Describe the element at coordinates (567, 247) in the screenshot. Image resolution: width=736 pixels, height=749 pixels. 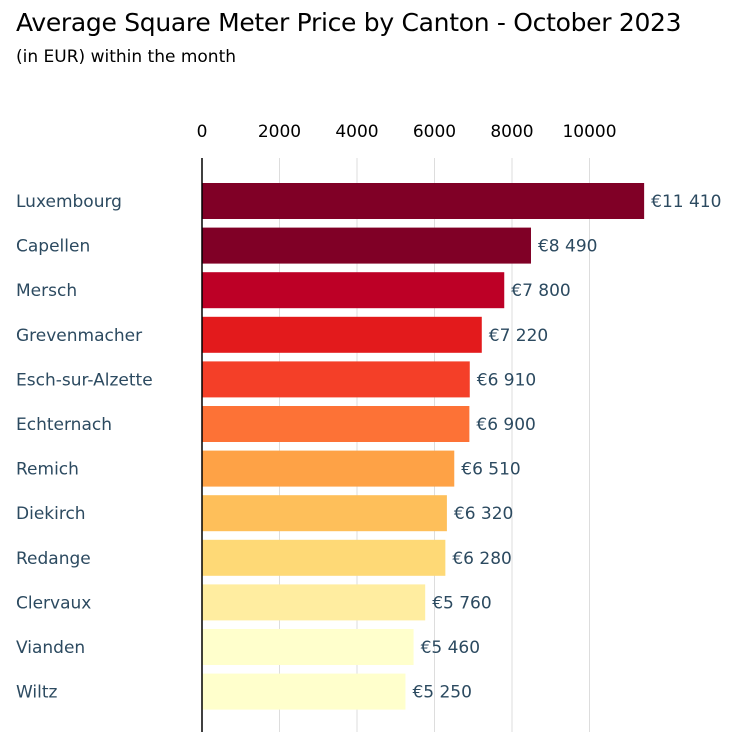
I see `value-label-capellen: €8 490` at that location.